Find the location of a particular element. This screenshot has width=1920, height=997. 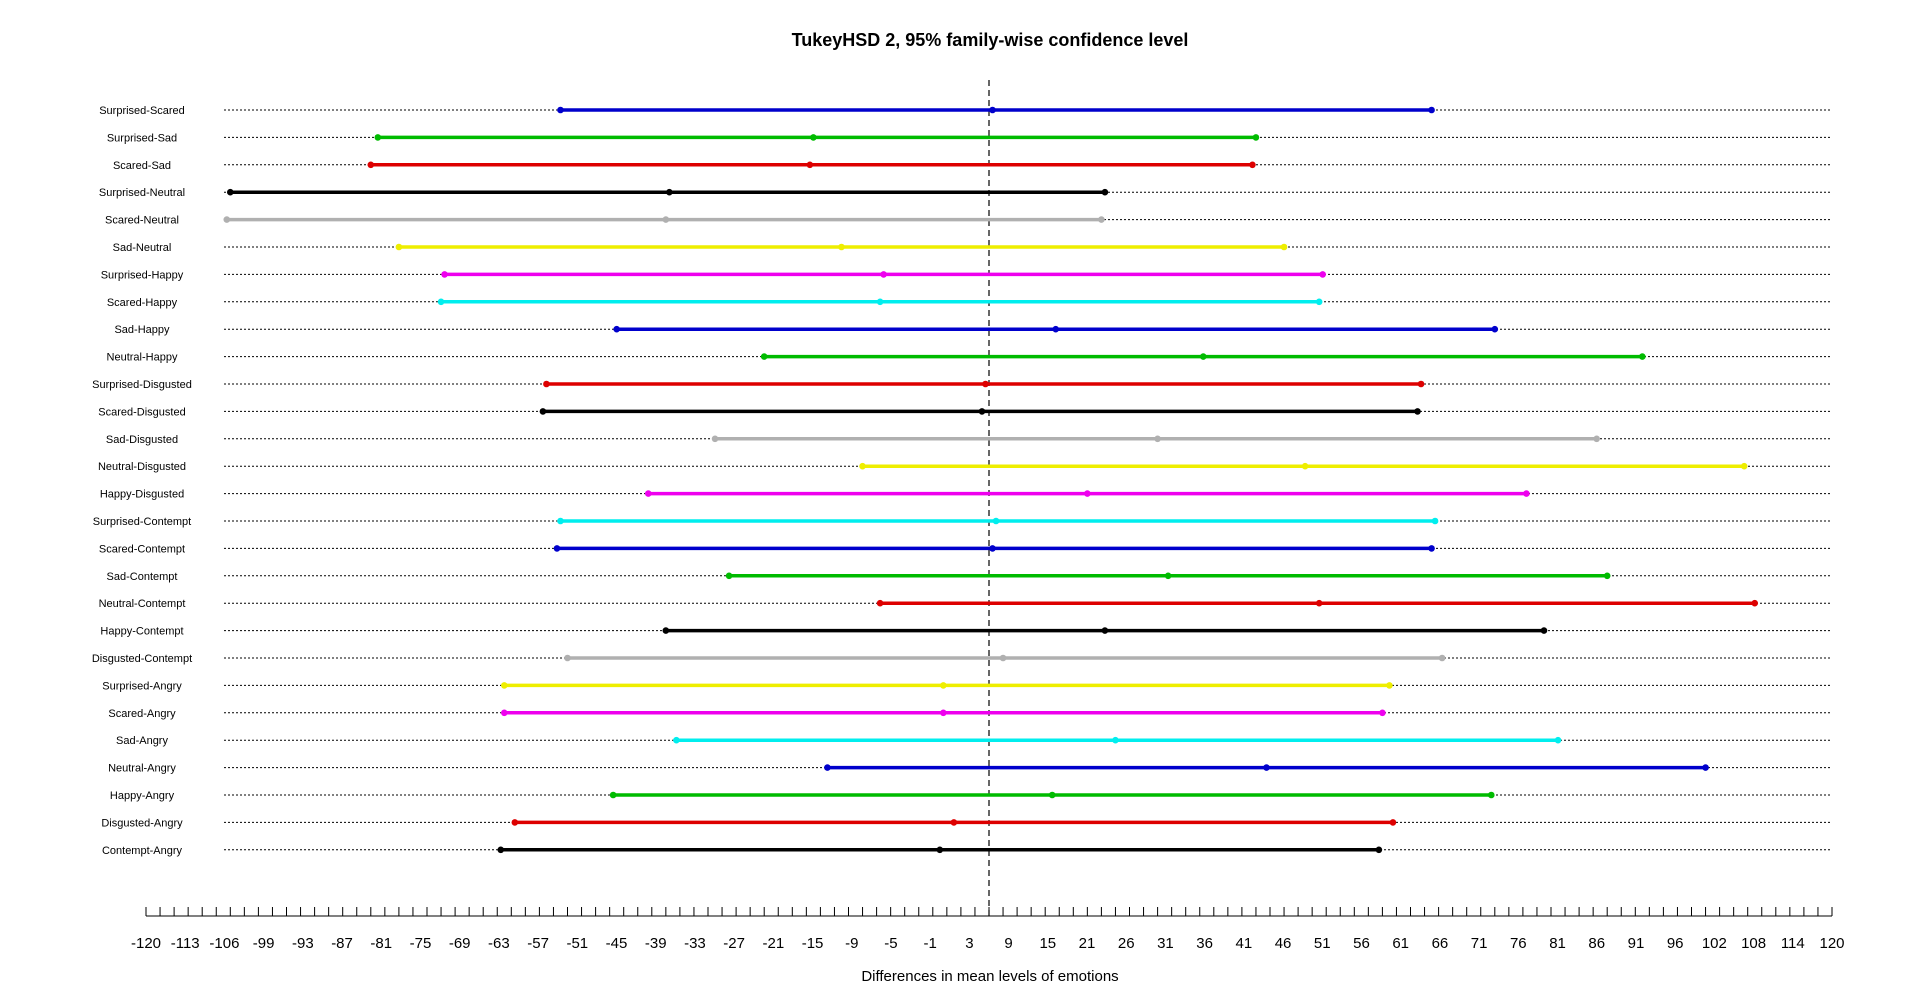

row-label: Surprised-Happy is located at coordinates (142, 275).